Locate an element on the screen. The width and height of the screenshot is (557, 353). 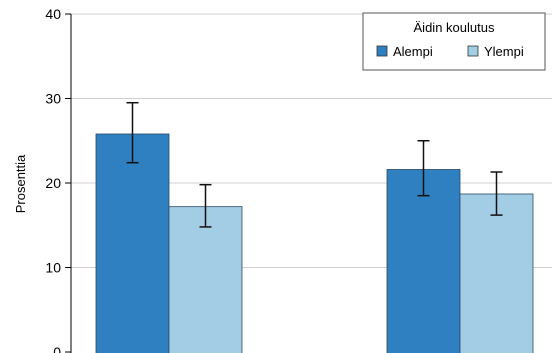
y-tick-label: 20 is located at coordinates (53, 183).